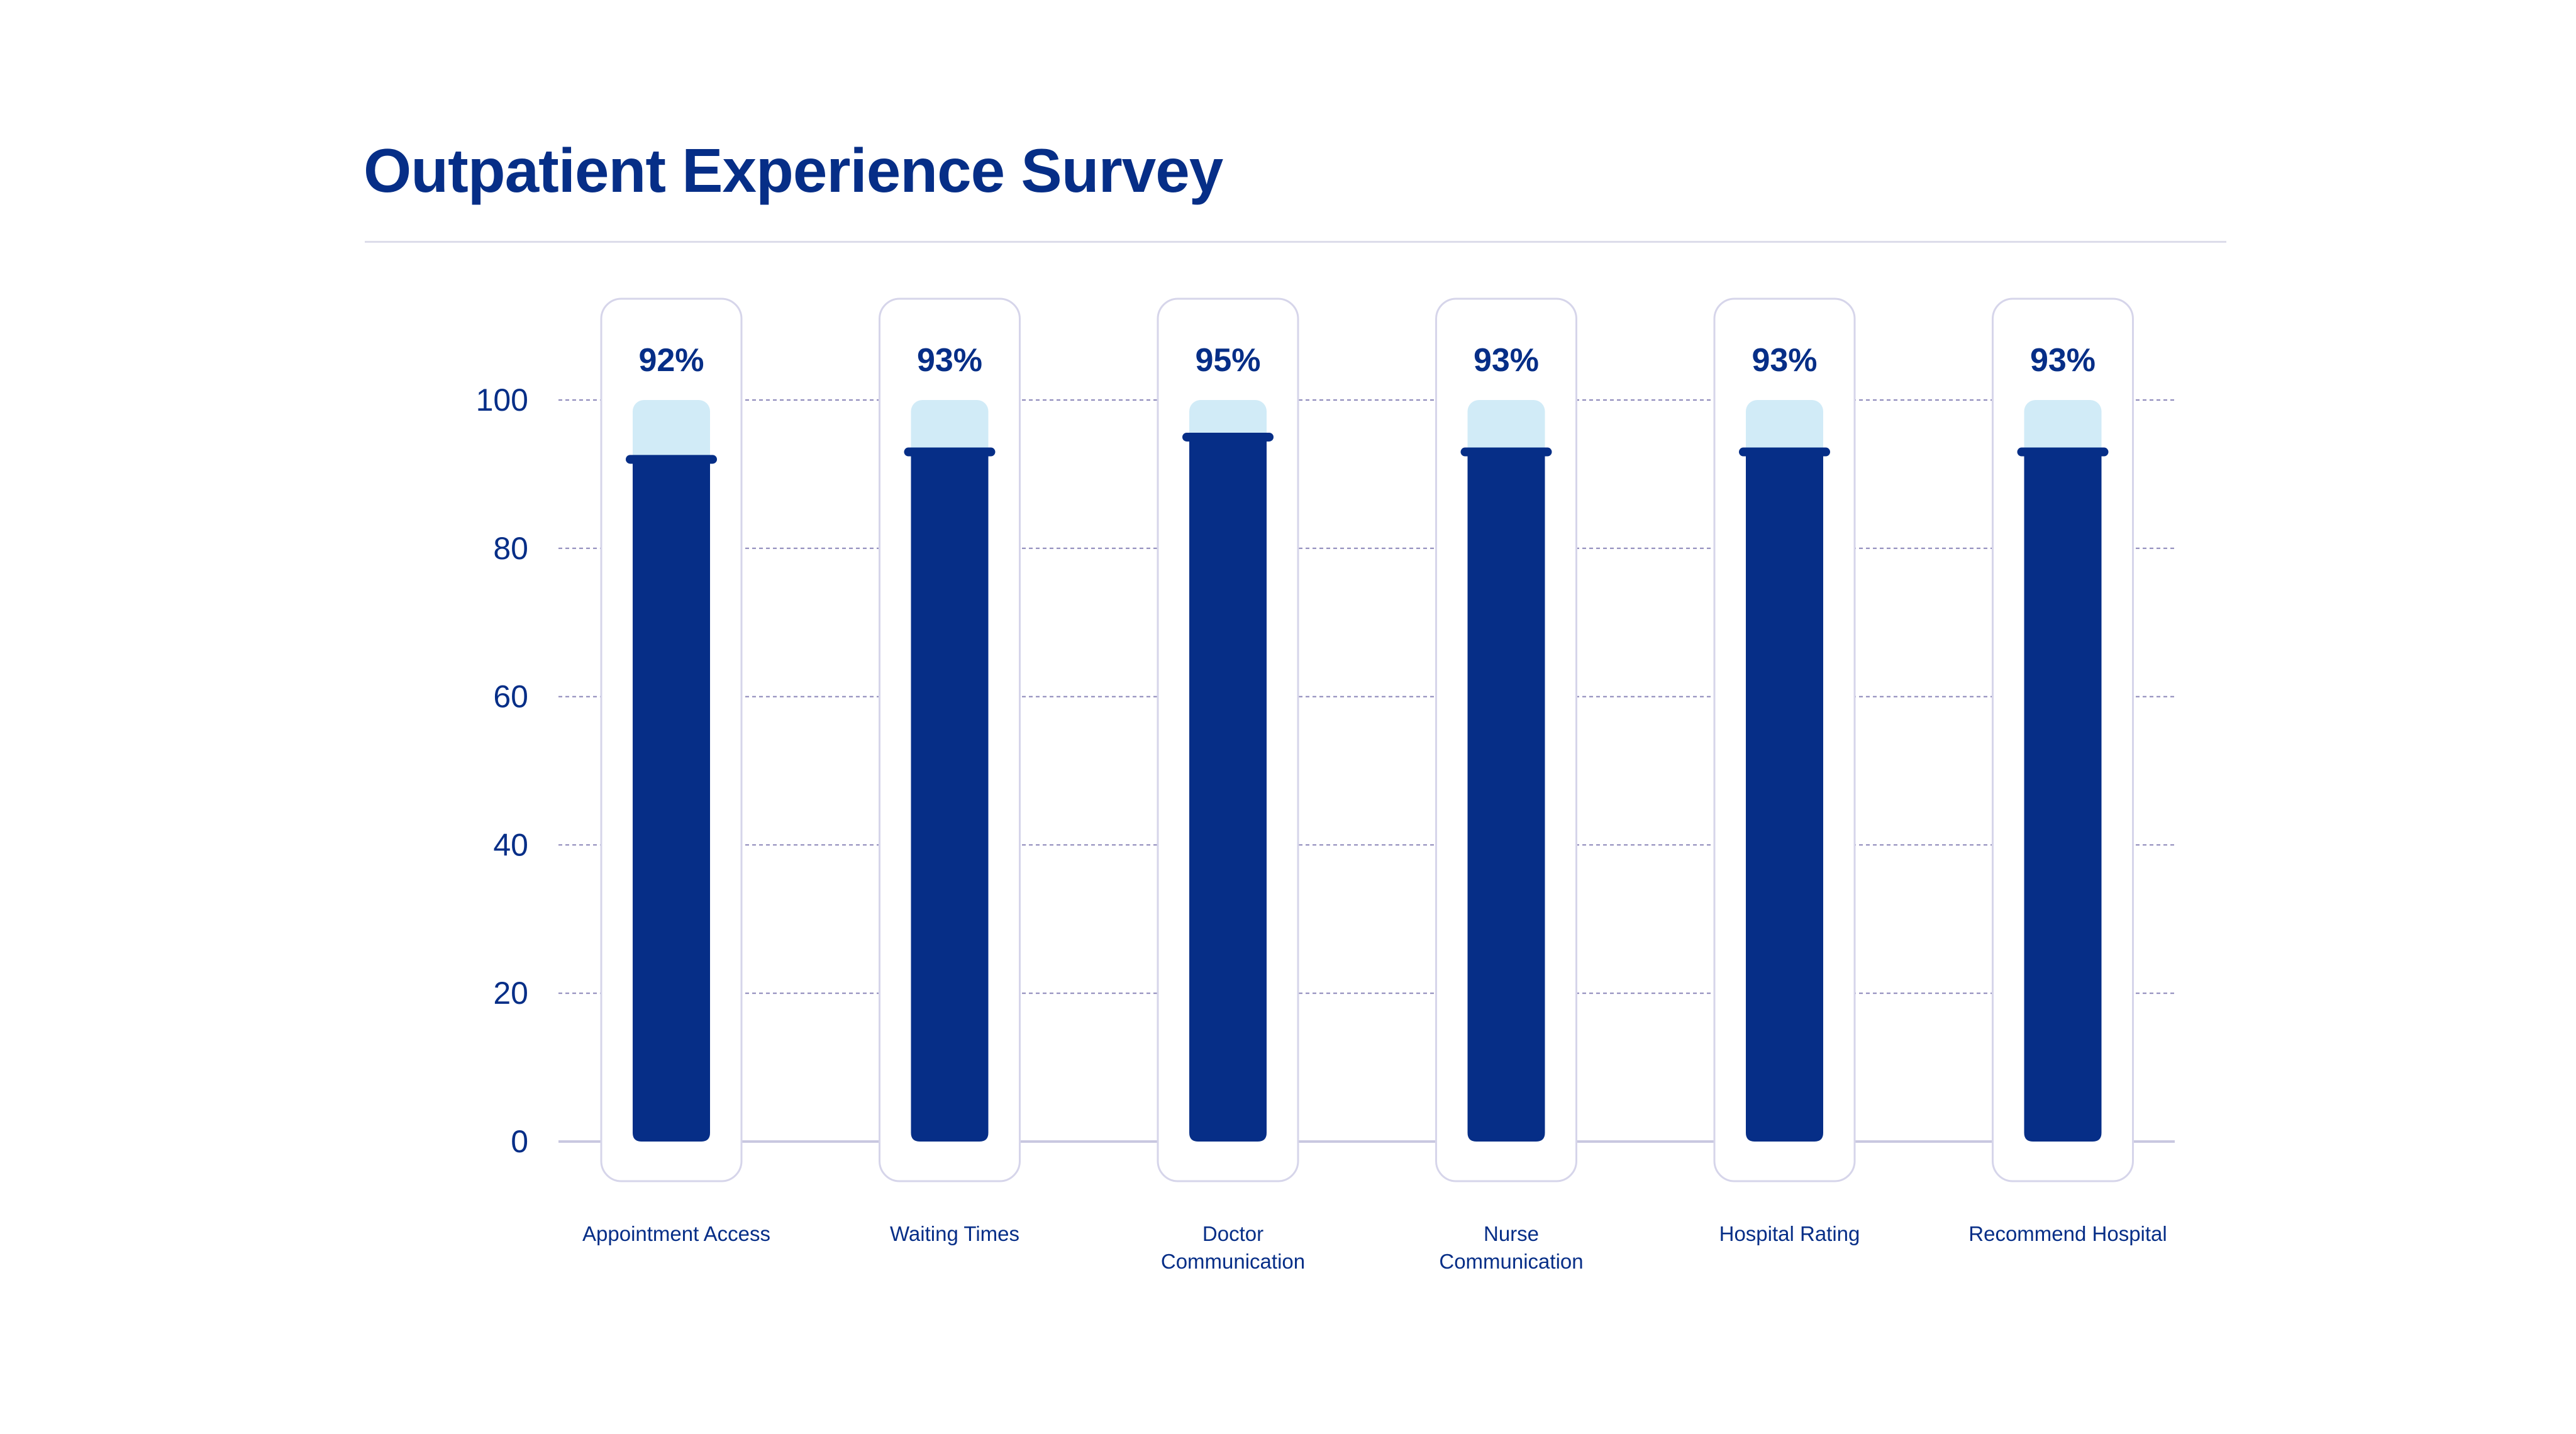 This screenshot has width=2576, height=1434. Describe the element at coordinates (519, 1141) in the screenshot. I see `y-tick-label: 0` at that location.